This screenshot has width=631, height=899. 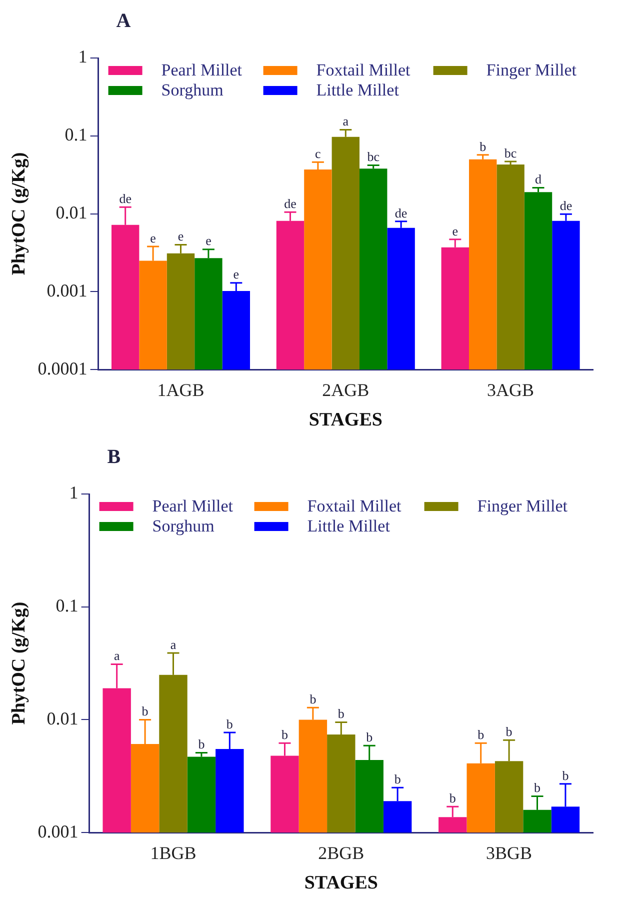 I want to click on y-tick-label: 0.0001, so click(x=63, y=368).